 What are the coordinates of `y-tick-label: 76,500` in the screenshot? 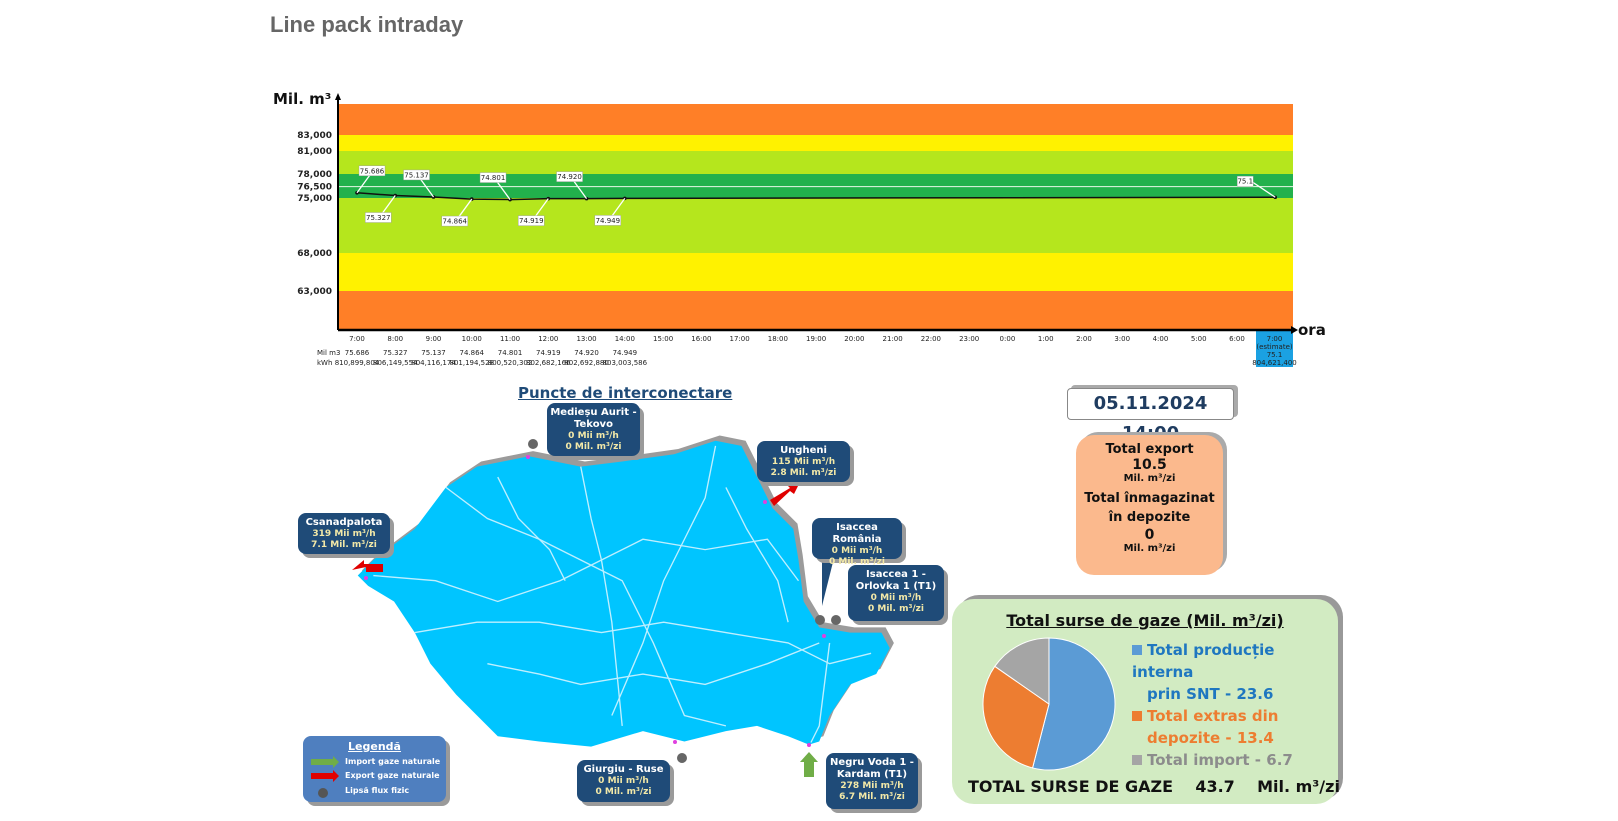 It's located at (314, 188).